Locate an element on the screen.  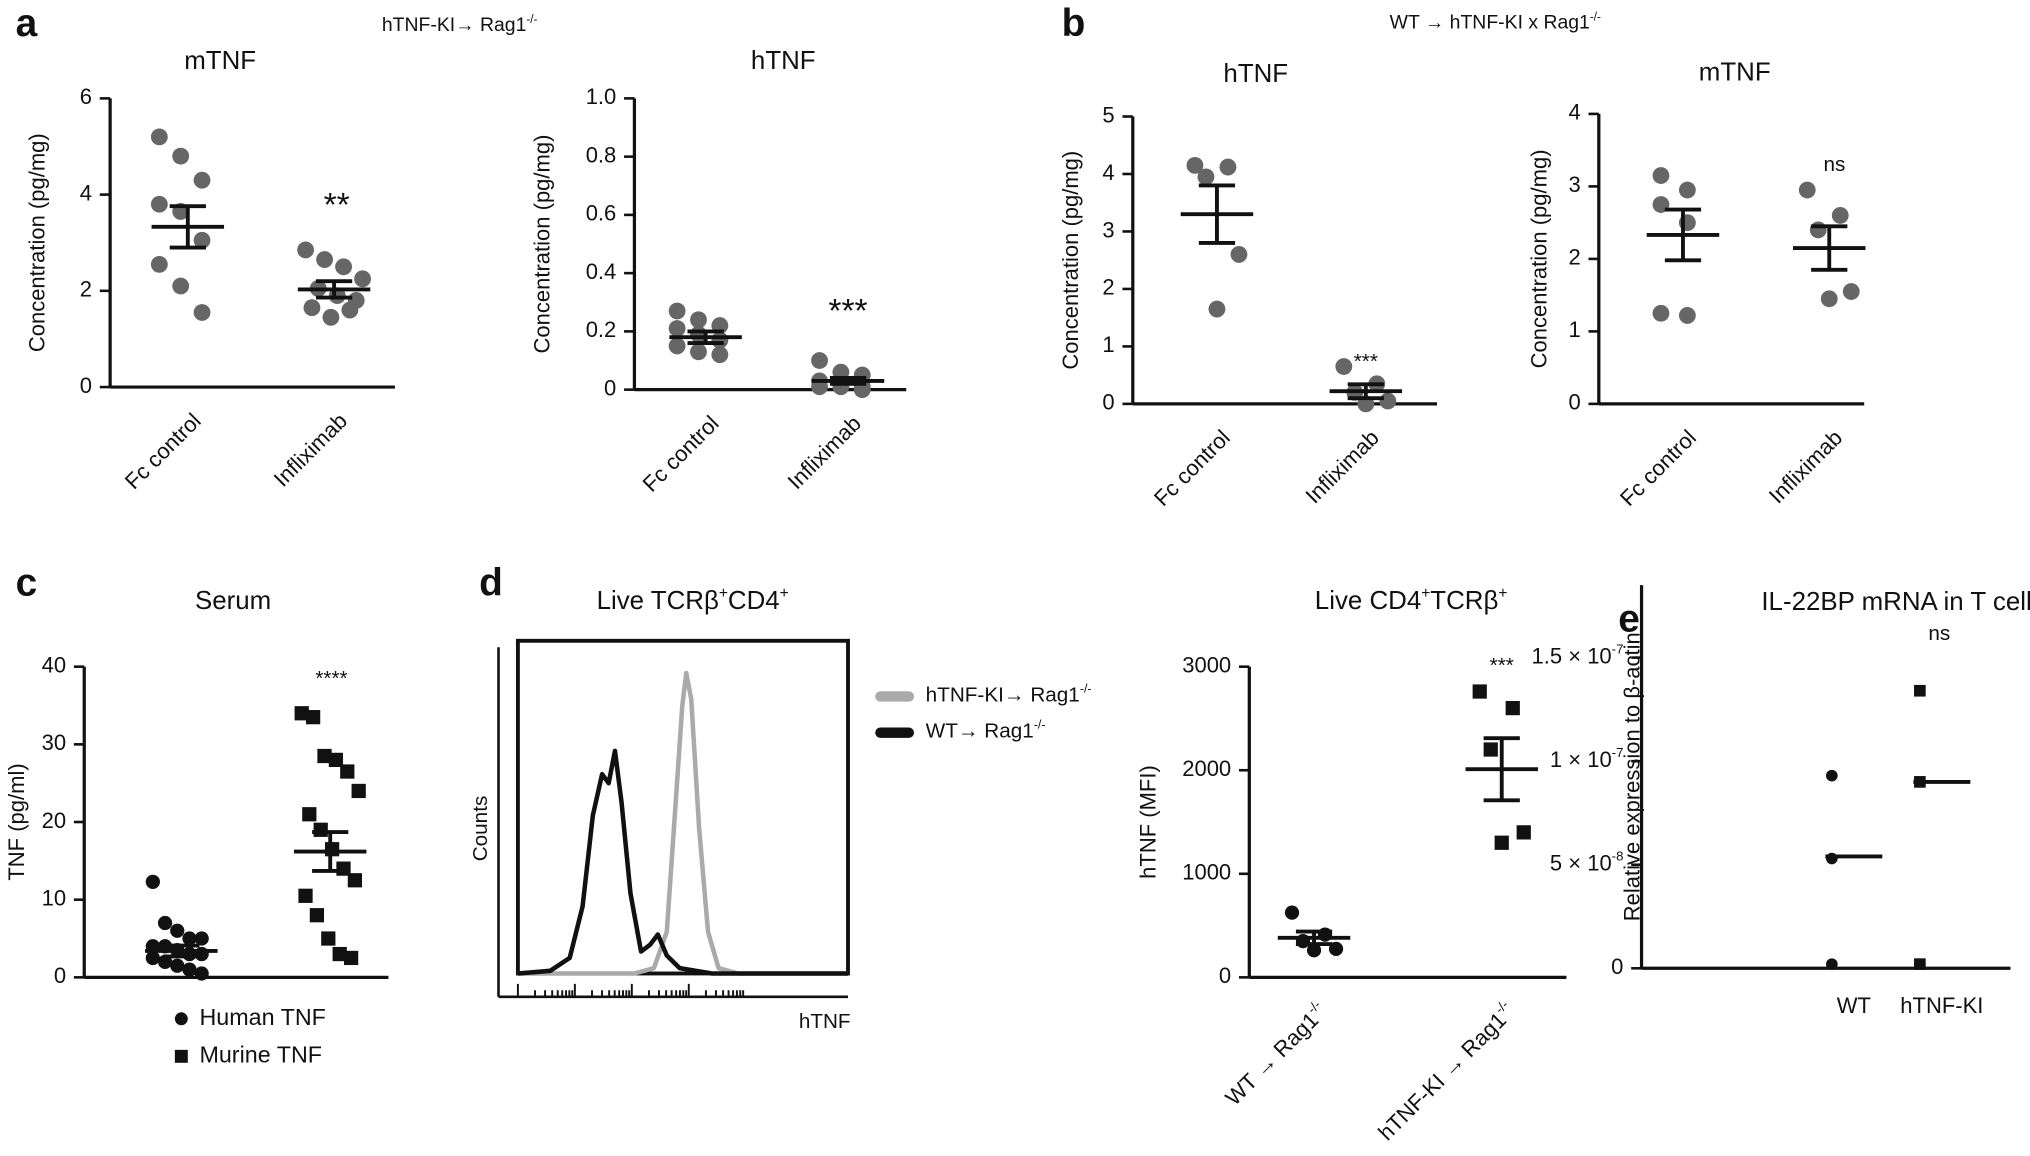
legend-label: hTNF-KI→ Rag1-/- is located at coordinates (1009, 694).